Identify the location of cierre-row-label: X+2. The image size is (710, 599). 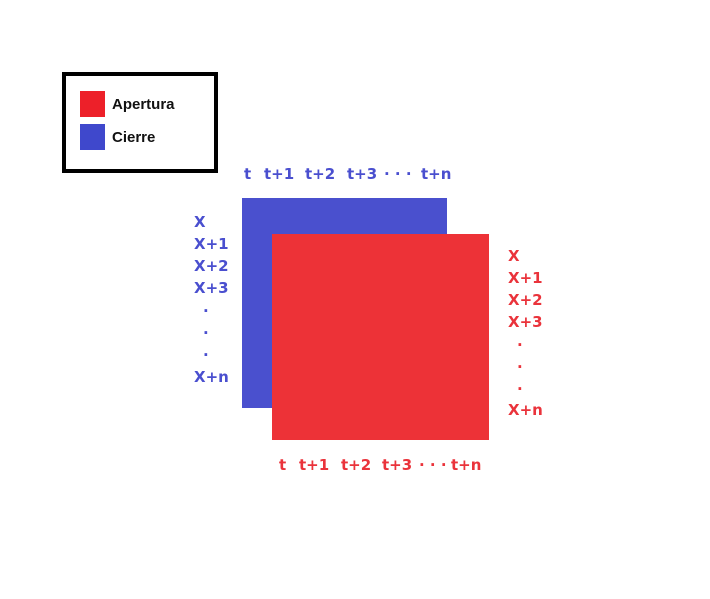
(211, 266).